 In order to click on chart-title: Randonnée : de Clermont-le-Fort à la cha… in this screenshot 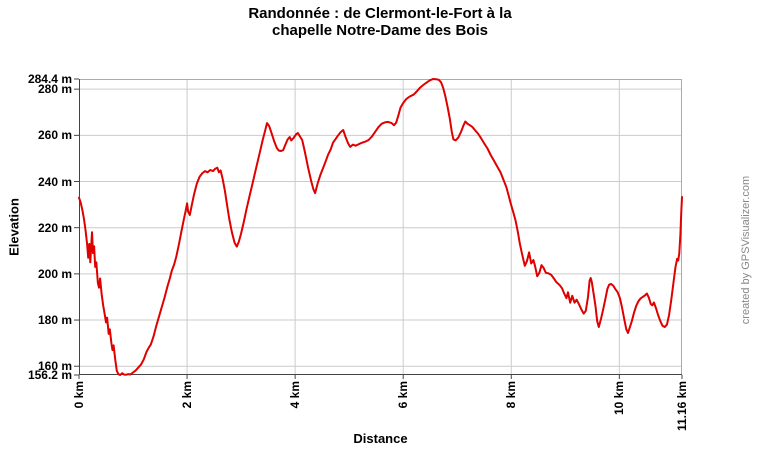, I will do `click(380, 22)`.